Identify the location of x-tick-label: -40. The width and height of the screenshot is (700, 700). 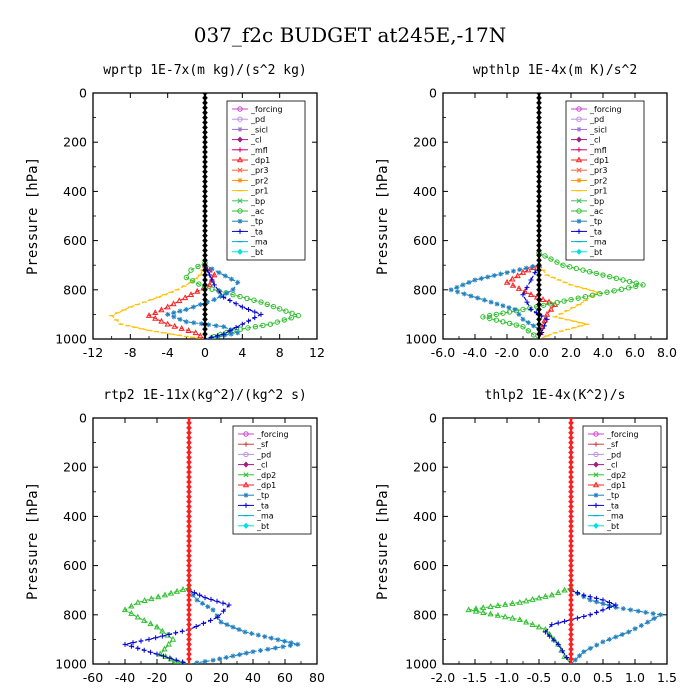
(125, 677).